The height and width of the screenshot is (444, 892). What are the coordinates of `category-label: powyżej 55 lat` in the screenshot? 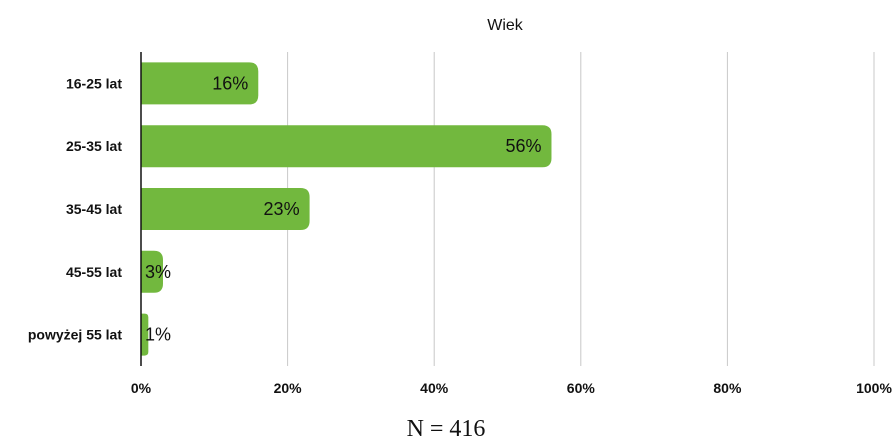 It's located at (75, 335).